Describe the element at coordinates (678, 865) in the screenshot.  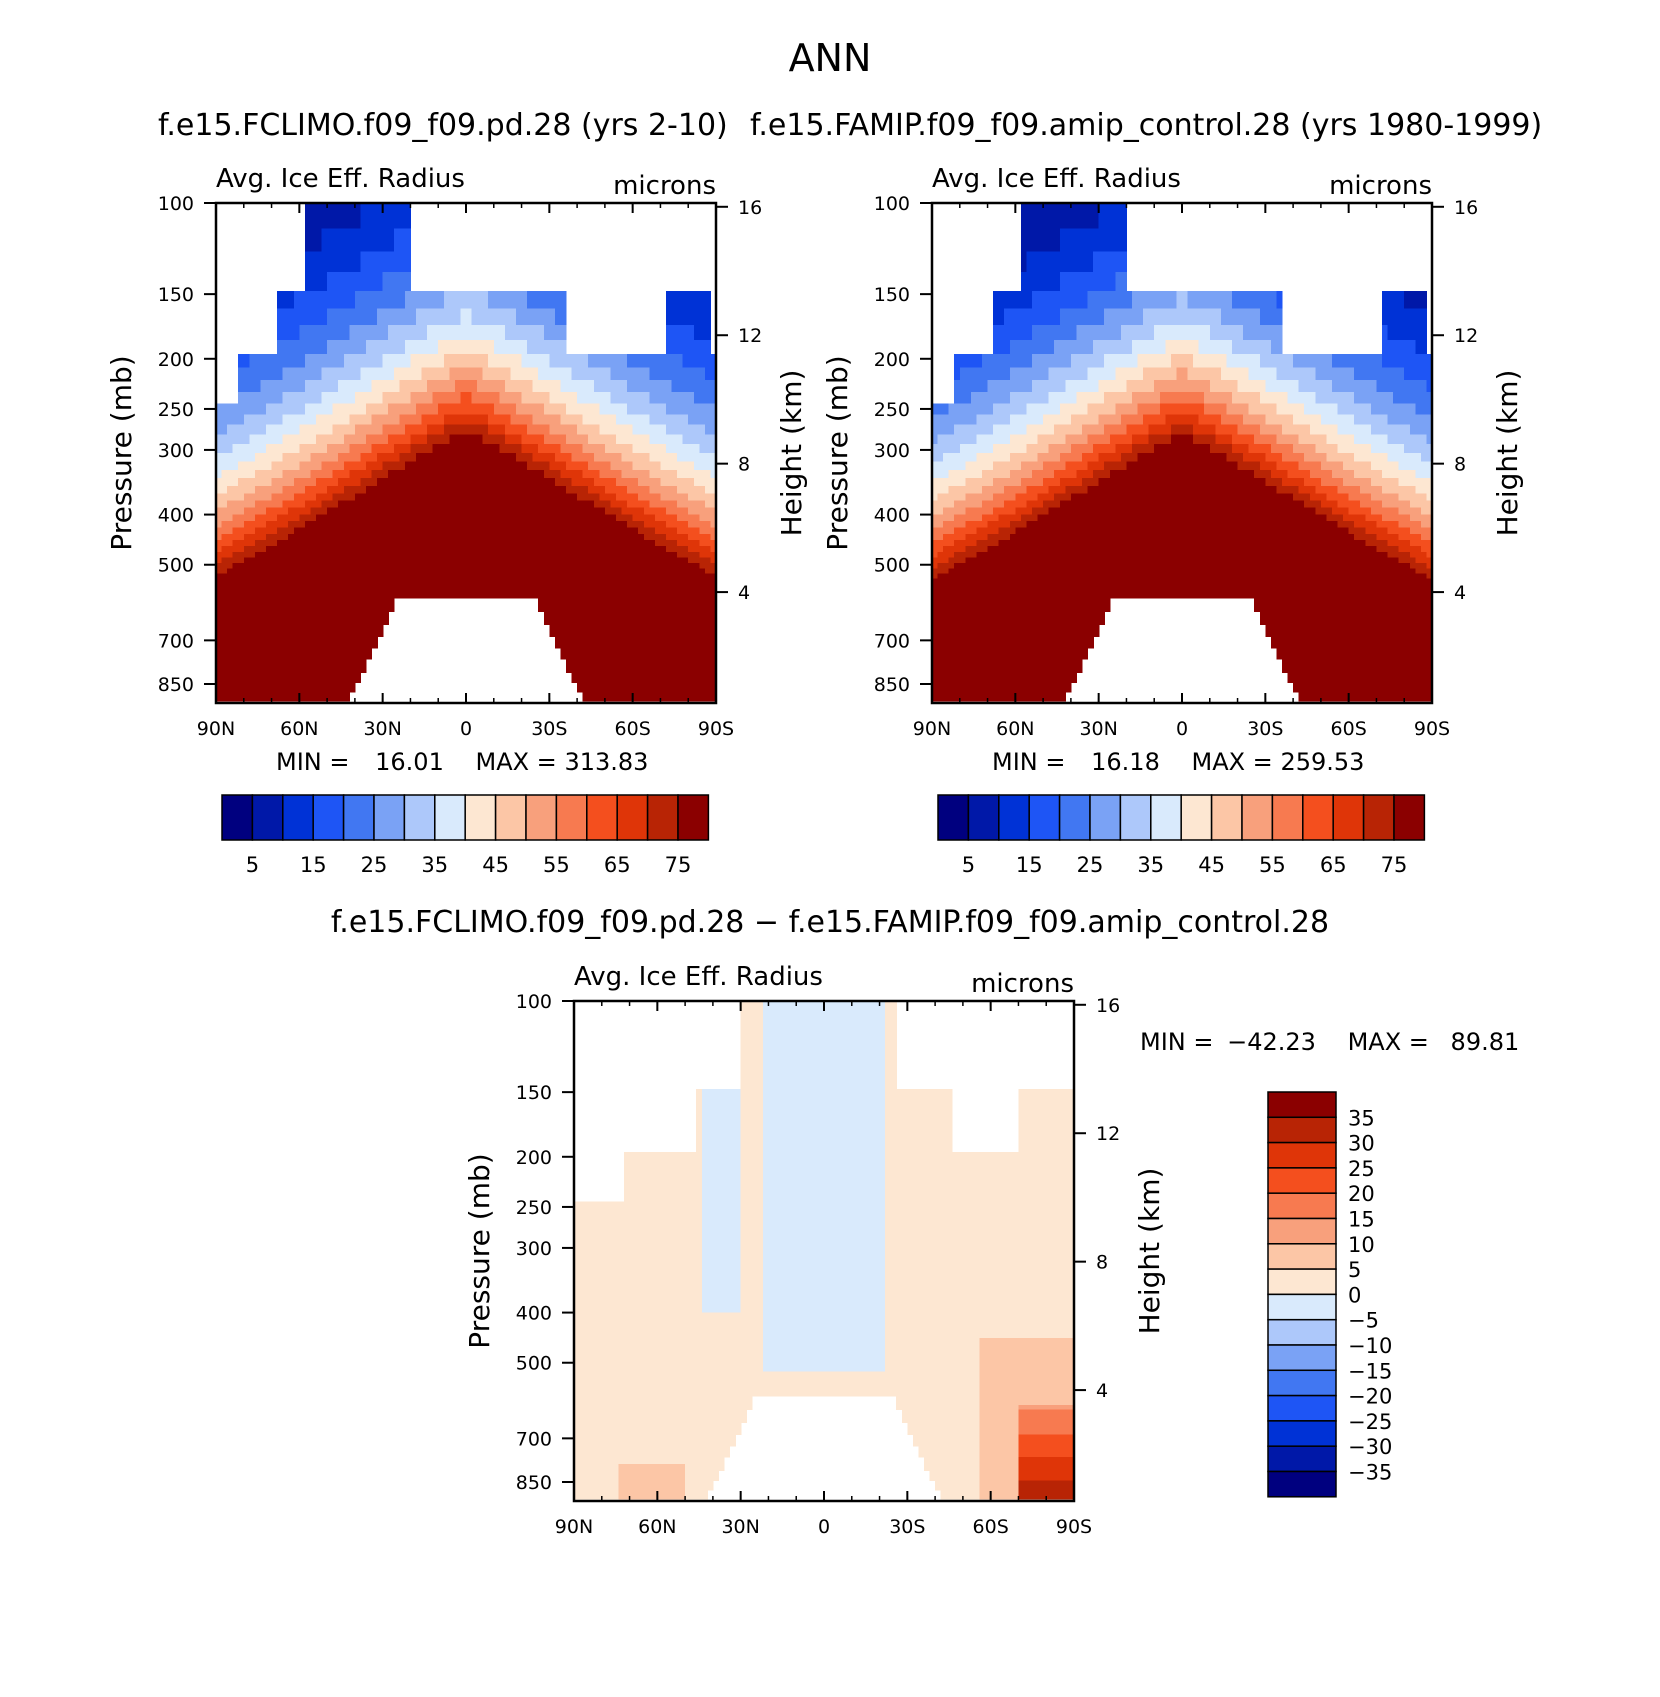
I see `colorbar-label: 75` at that location.